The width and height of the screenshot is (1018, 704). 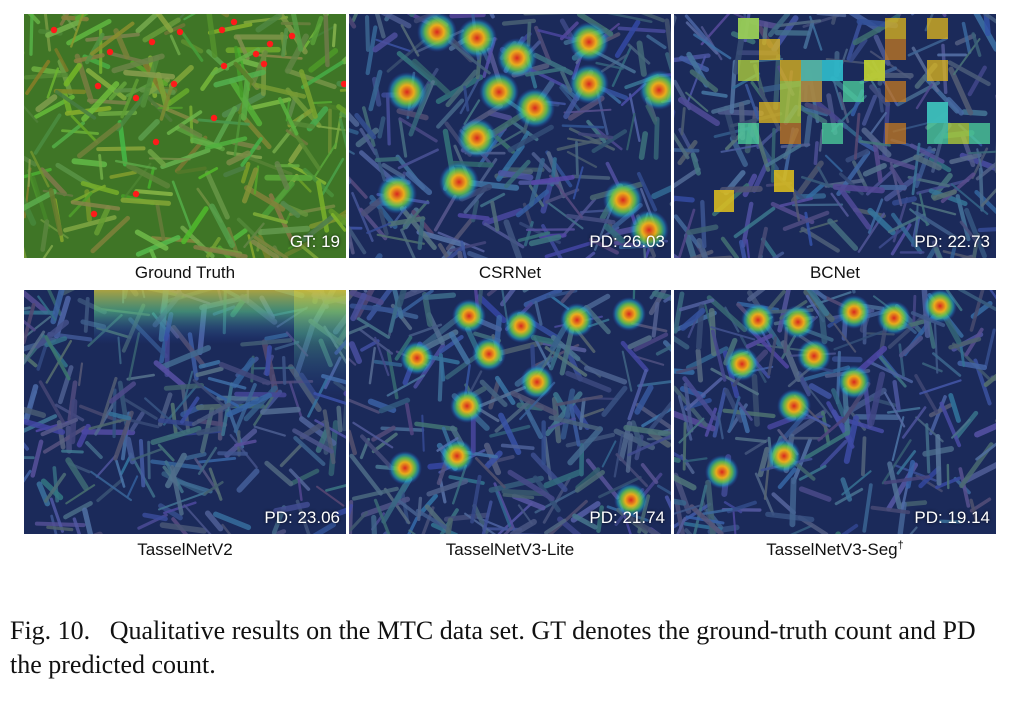 What do you see at coordinates (314, 241) in the screenshot?
I see `gt-count: GT: 19` at bounding box center [314, 241].